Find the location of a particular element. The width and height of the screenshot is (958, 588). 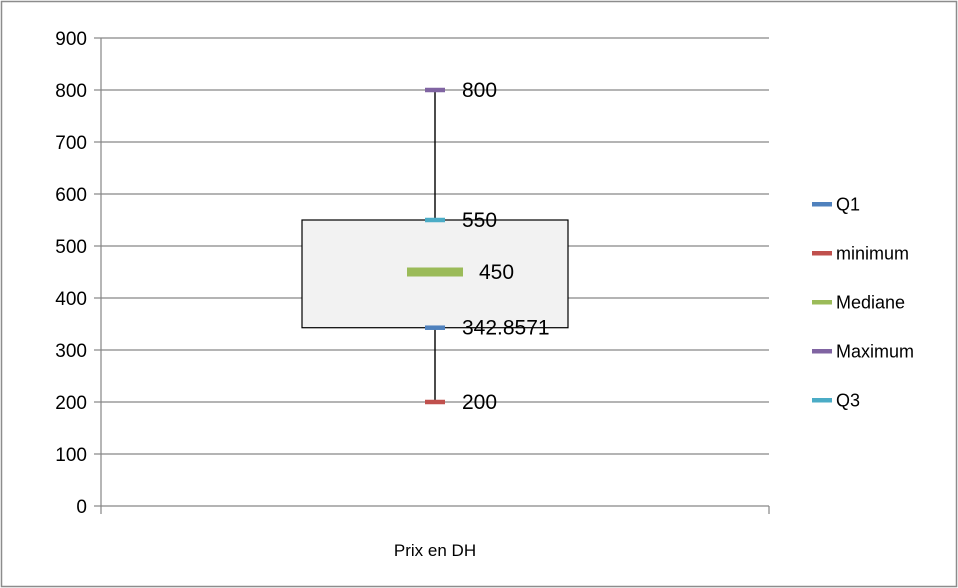

y-tick-label: 600 is located at coordinates (71, 195).